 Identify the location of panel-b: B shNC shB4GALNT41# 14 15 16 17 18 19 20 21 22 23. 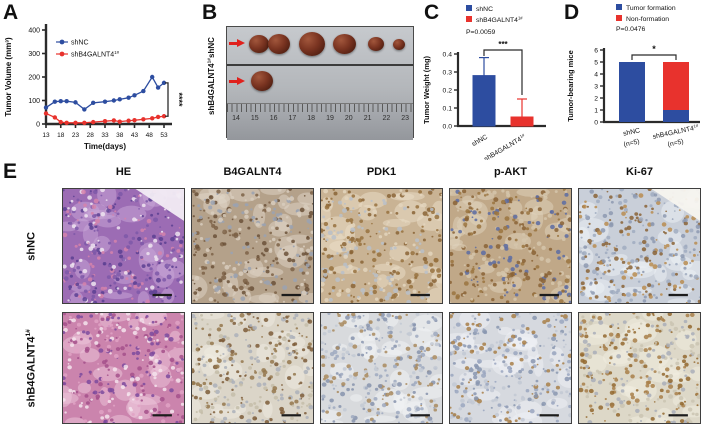
(307, 80).